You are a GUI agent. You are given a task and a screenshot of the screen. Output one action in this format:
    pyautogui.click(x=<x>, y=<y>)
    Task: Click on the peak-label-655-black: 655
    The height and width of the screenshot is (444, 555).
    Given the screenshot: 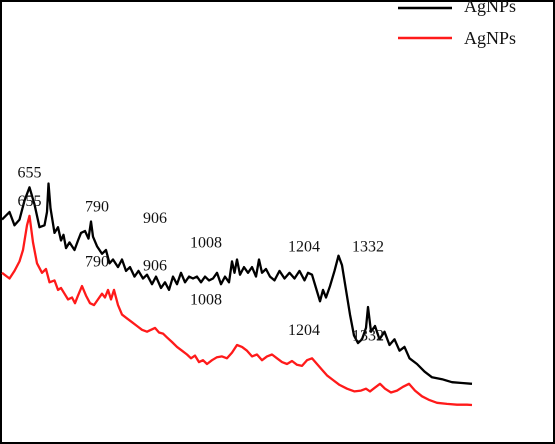 What is the action you would take?
    pyautogui.click(x=30, y=172)
    